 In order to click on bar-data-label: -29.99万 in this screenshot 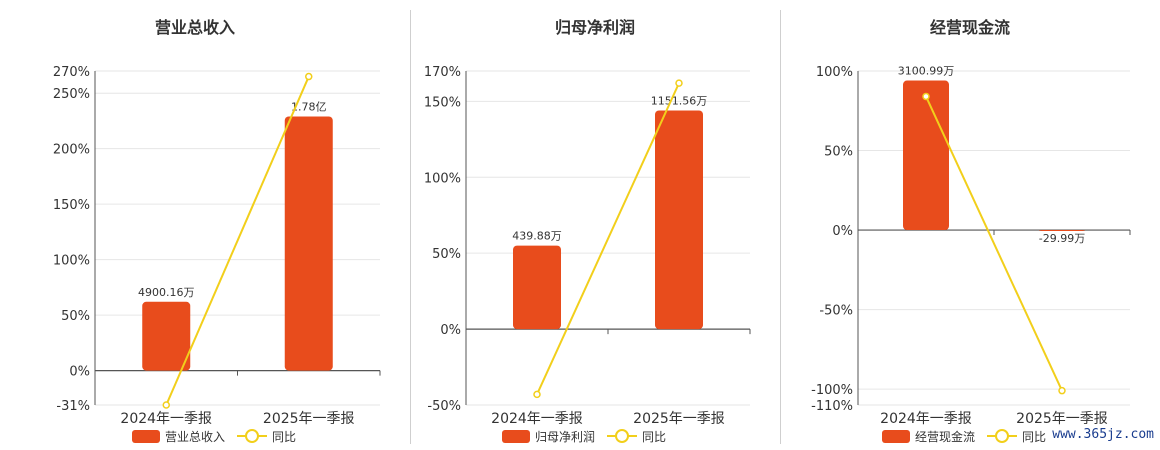, I will do `click(1062, 238)`.